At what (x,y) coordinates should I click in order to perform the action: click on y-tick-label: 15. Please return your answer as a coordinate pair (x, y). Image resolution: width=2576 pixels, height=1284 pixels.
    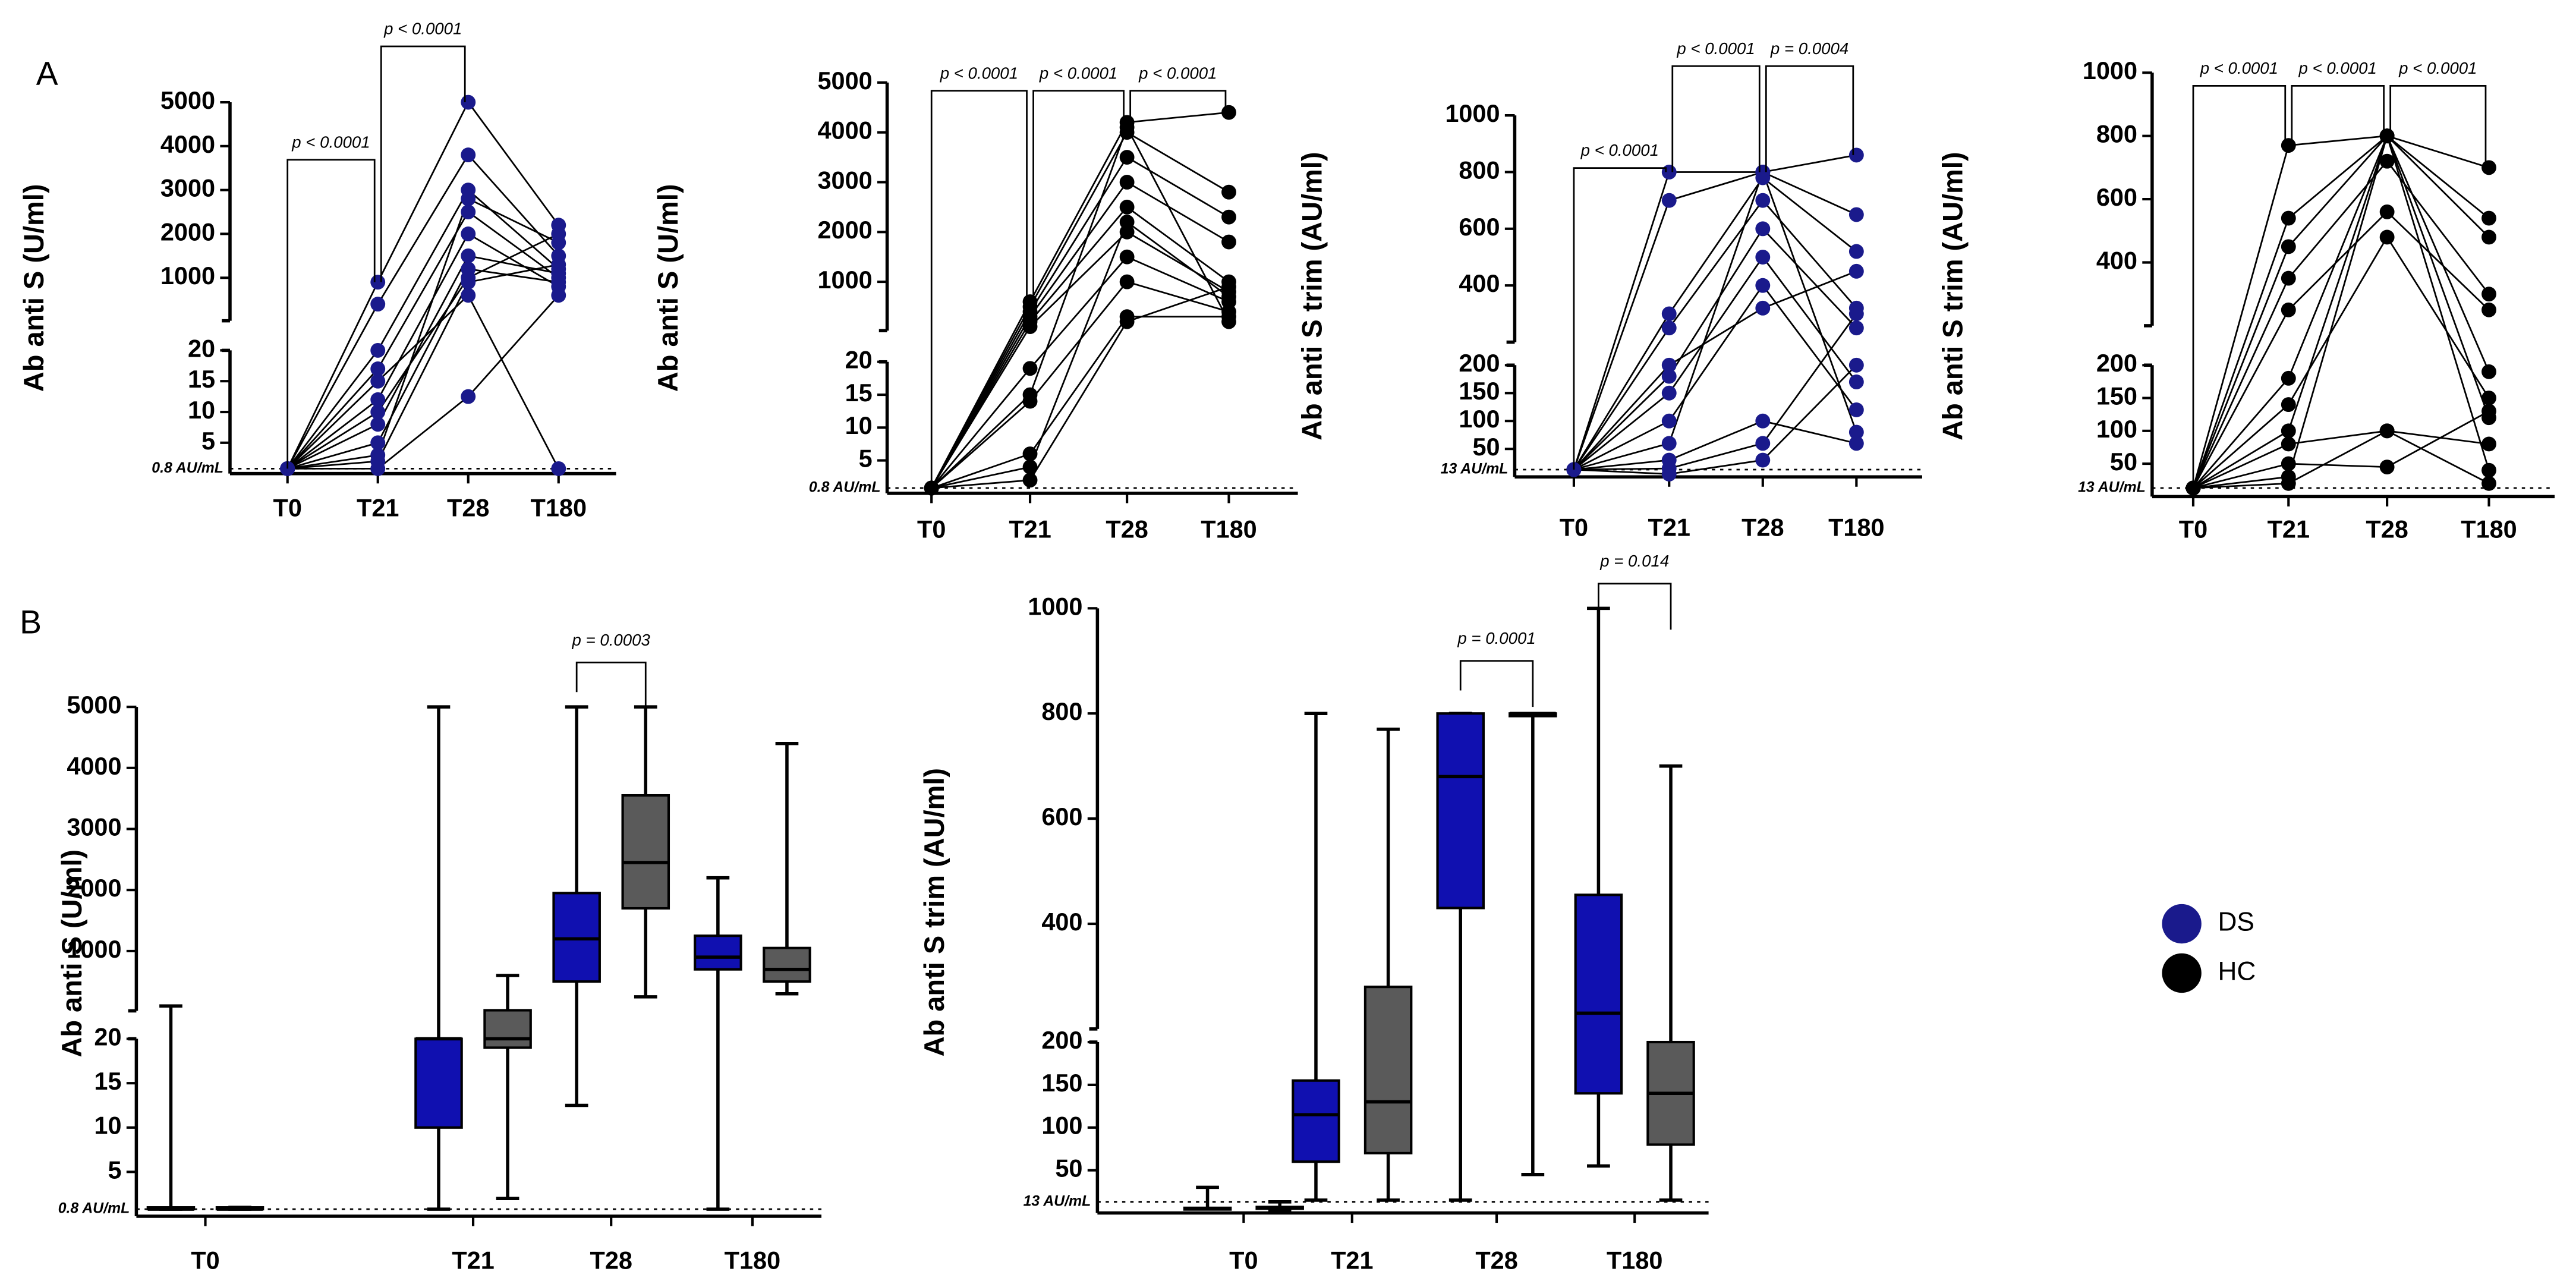
    Looking at the image, I should click on (201, 379).